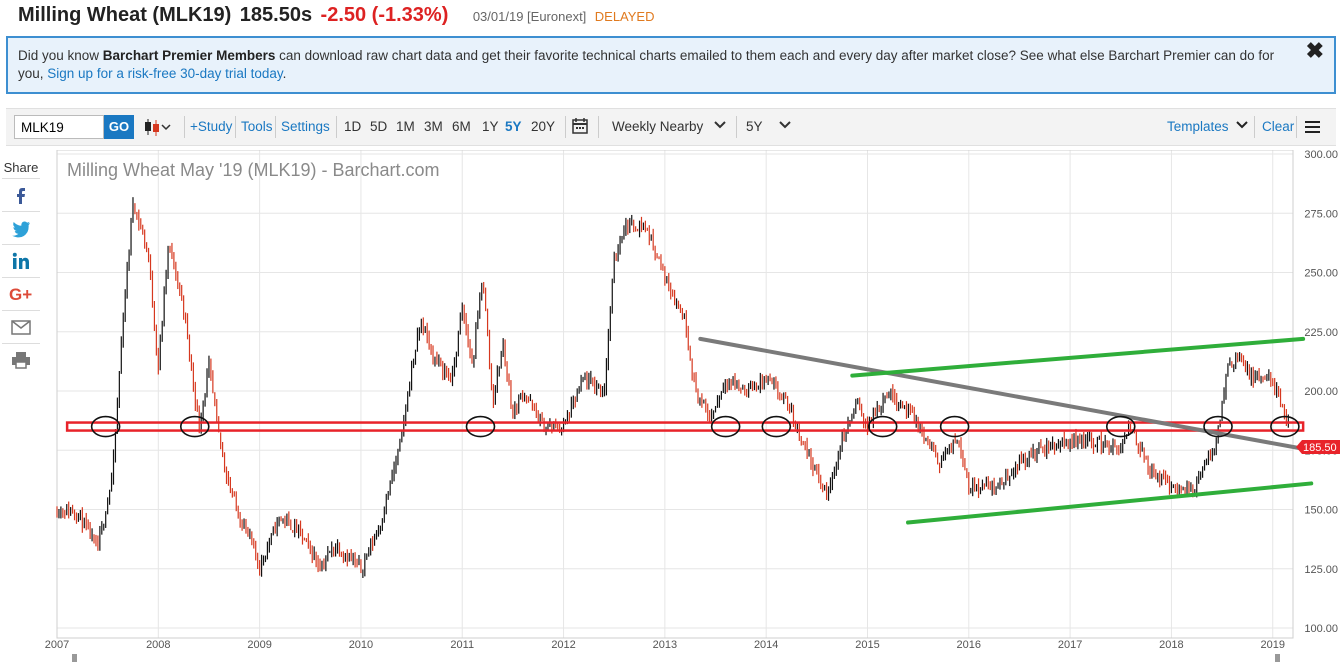 The width and height of the screenshot is (1344, 662). I want to click on y-tick-label: 200.00, so click(1321, 392).